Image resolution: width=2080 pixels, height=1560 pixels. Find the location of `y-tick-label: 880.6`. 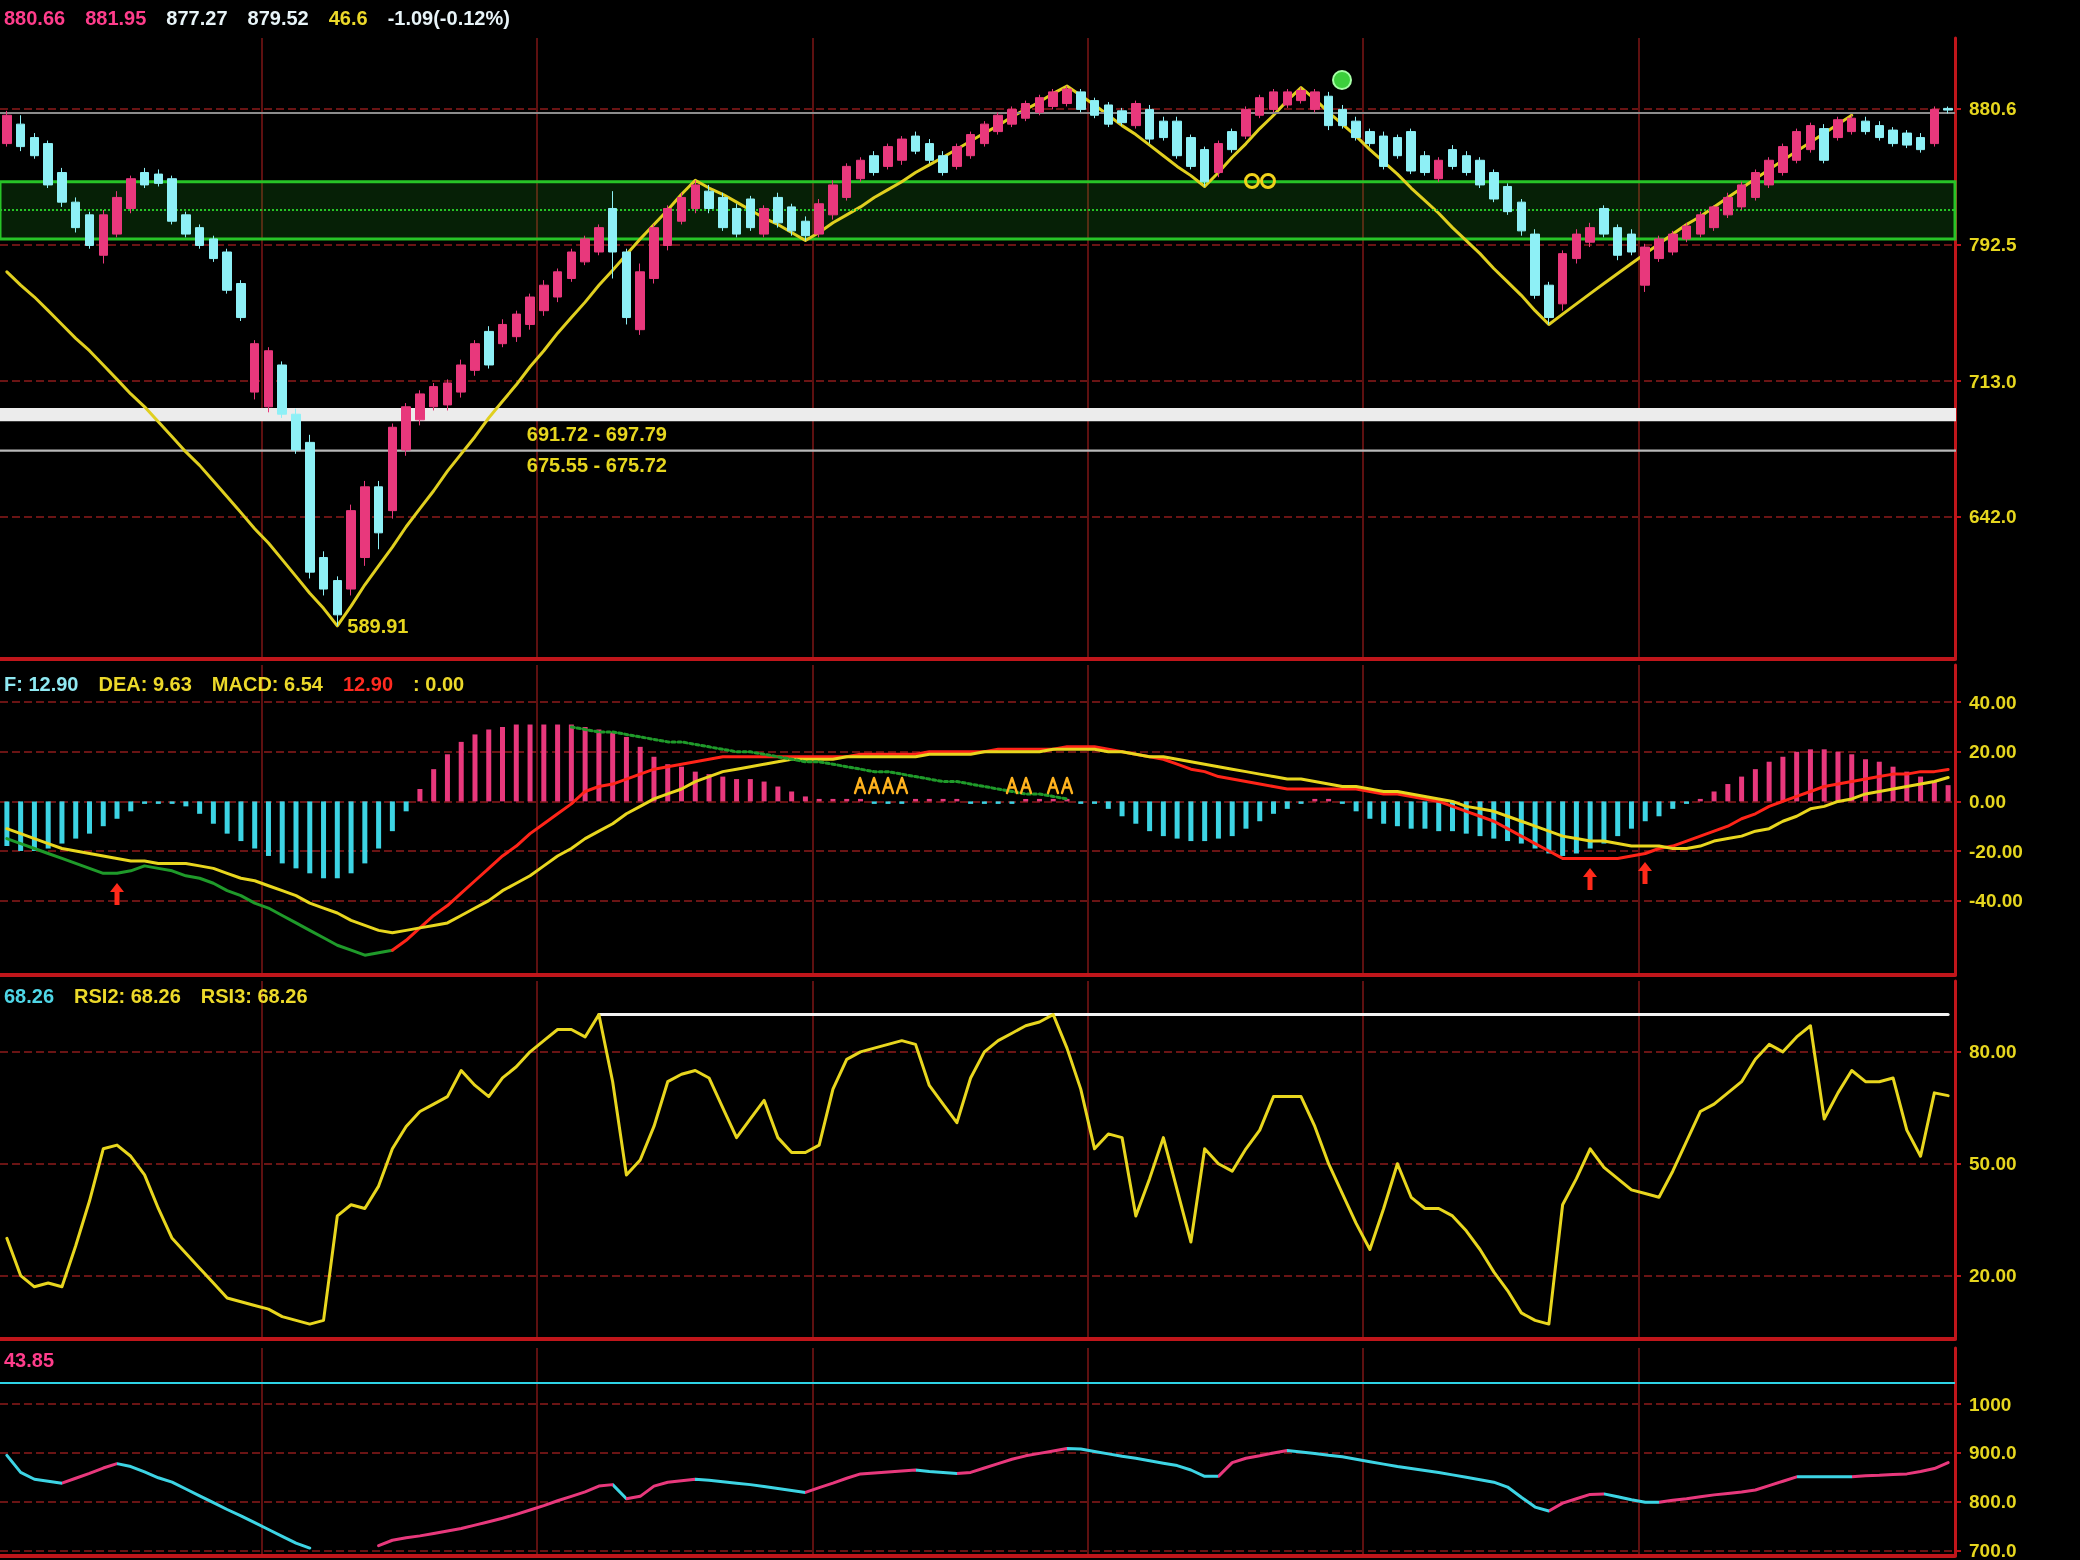

y-tick-label: 880.6 is located at coordinates (1993, 108).